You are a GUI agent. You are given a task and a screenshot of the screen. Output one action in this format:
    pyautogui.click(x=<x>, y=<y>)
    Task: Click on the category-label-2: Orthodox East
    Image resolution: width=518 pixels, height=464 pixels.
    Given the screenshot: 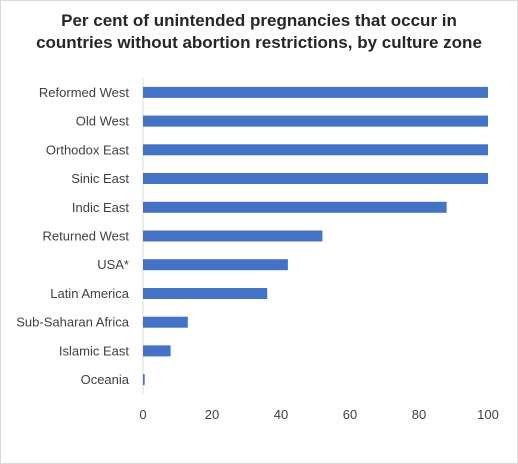 What is the action you would take?
    pyautogui.click(x=87, y=149)
    